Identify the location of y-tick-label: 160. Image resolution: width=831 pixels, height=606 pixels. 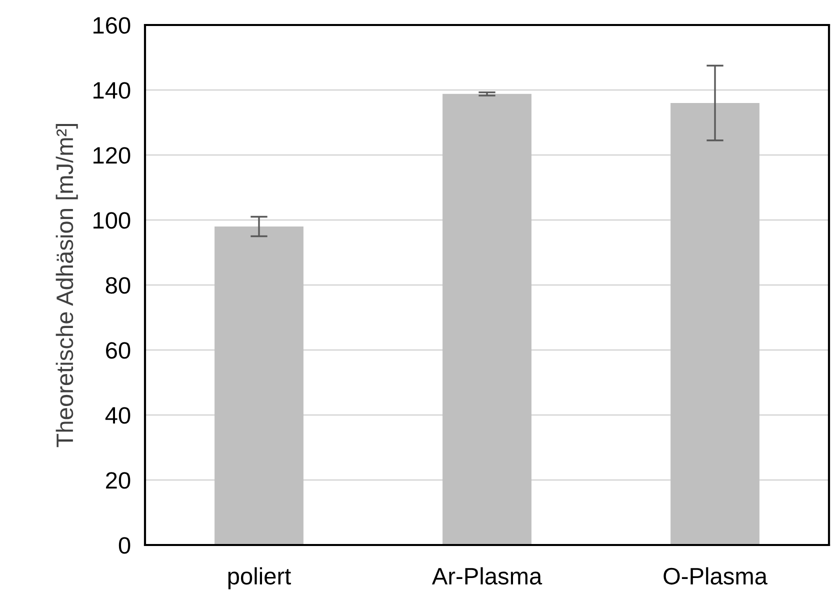
(112, 25).